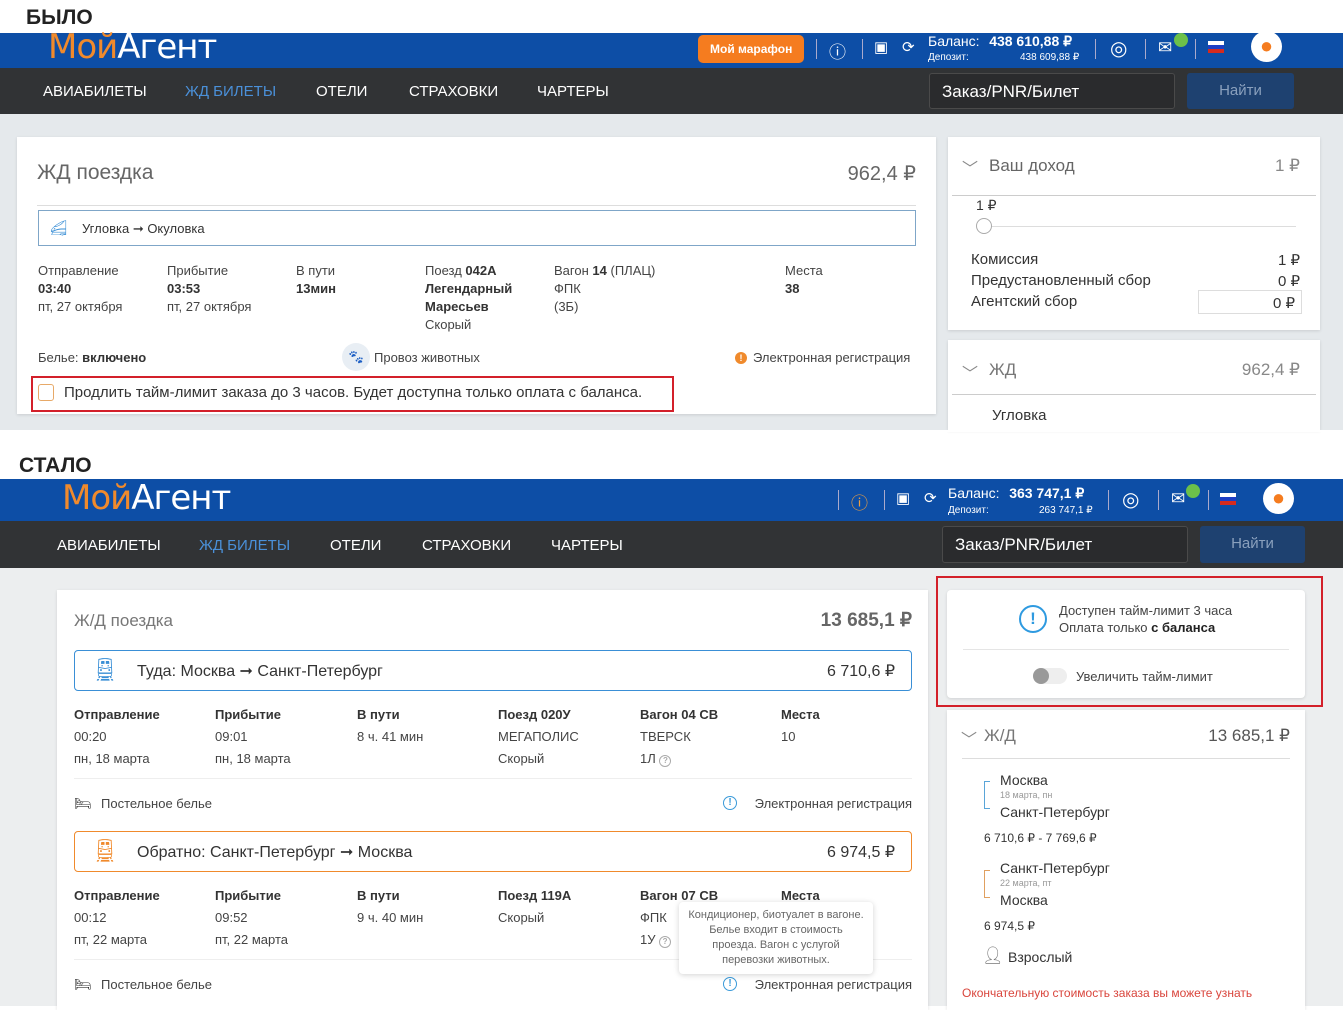 The width and height of the screenshot is (1343, 1010). I want to click on info-icon: !, so click(1033, 619).